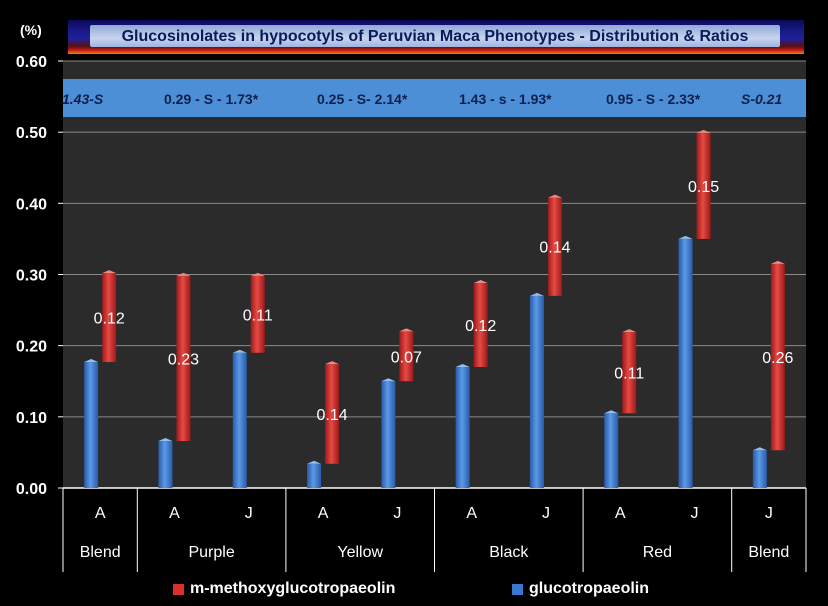  Describe the element at coordinates (31, 418) in the screenshot. I see `y-tick-label: 0.10` at that location.